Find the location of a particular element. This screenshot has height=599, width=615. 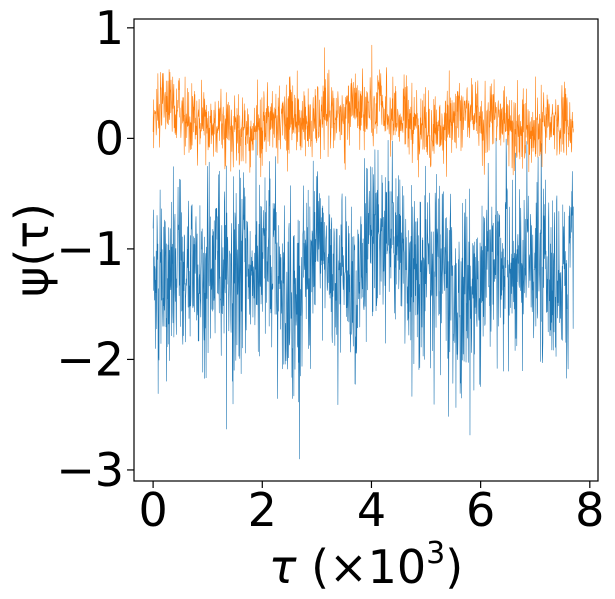

y-tick-label: 0 is located at coordinates (109, 138).